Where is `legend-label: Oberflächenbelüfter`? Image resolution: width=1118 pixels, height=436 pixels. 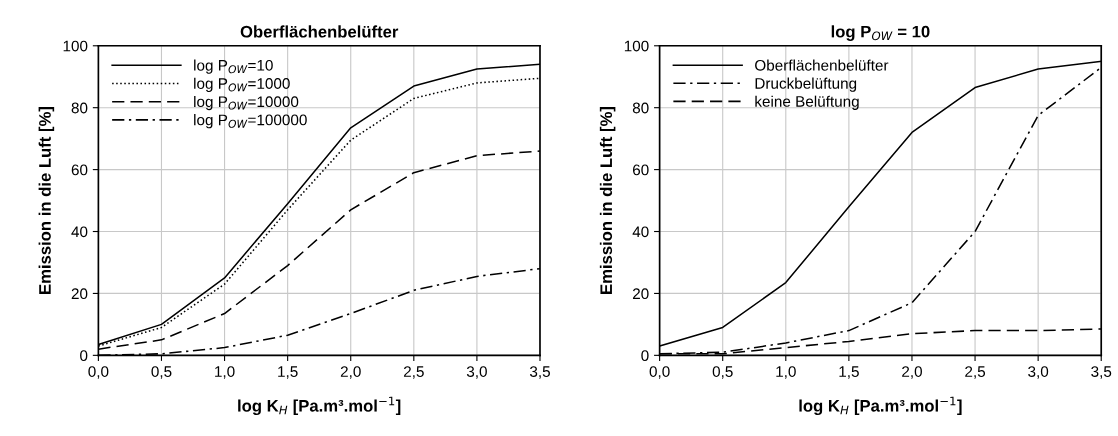
legend-label: Oberflächenbelüfter is located at coordinates (822, 65).